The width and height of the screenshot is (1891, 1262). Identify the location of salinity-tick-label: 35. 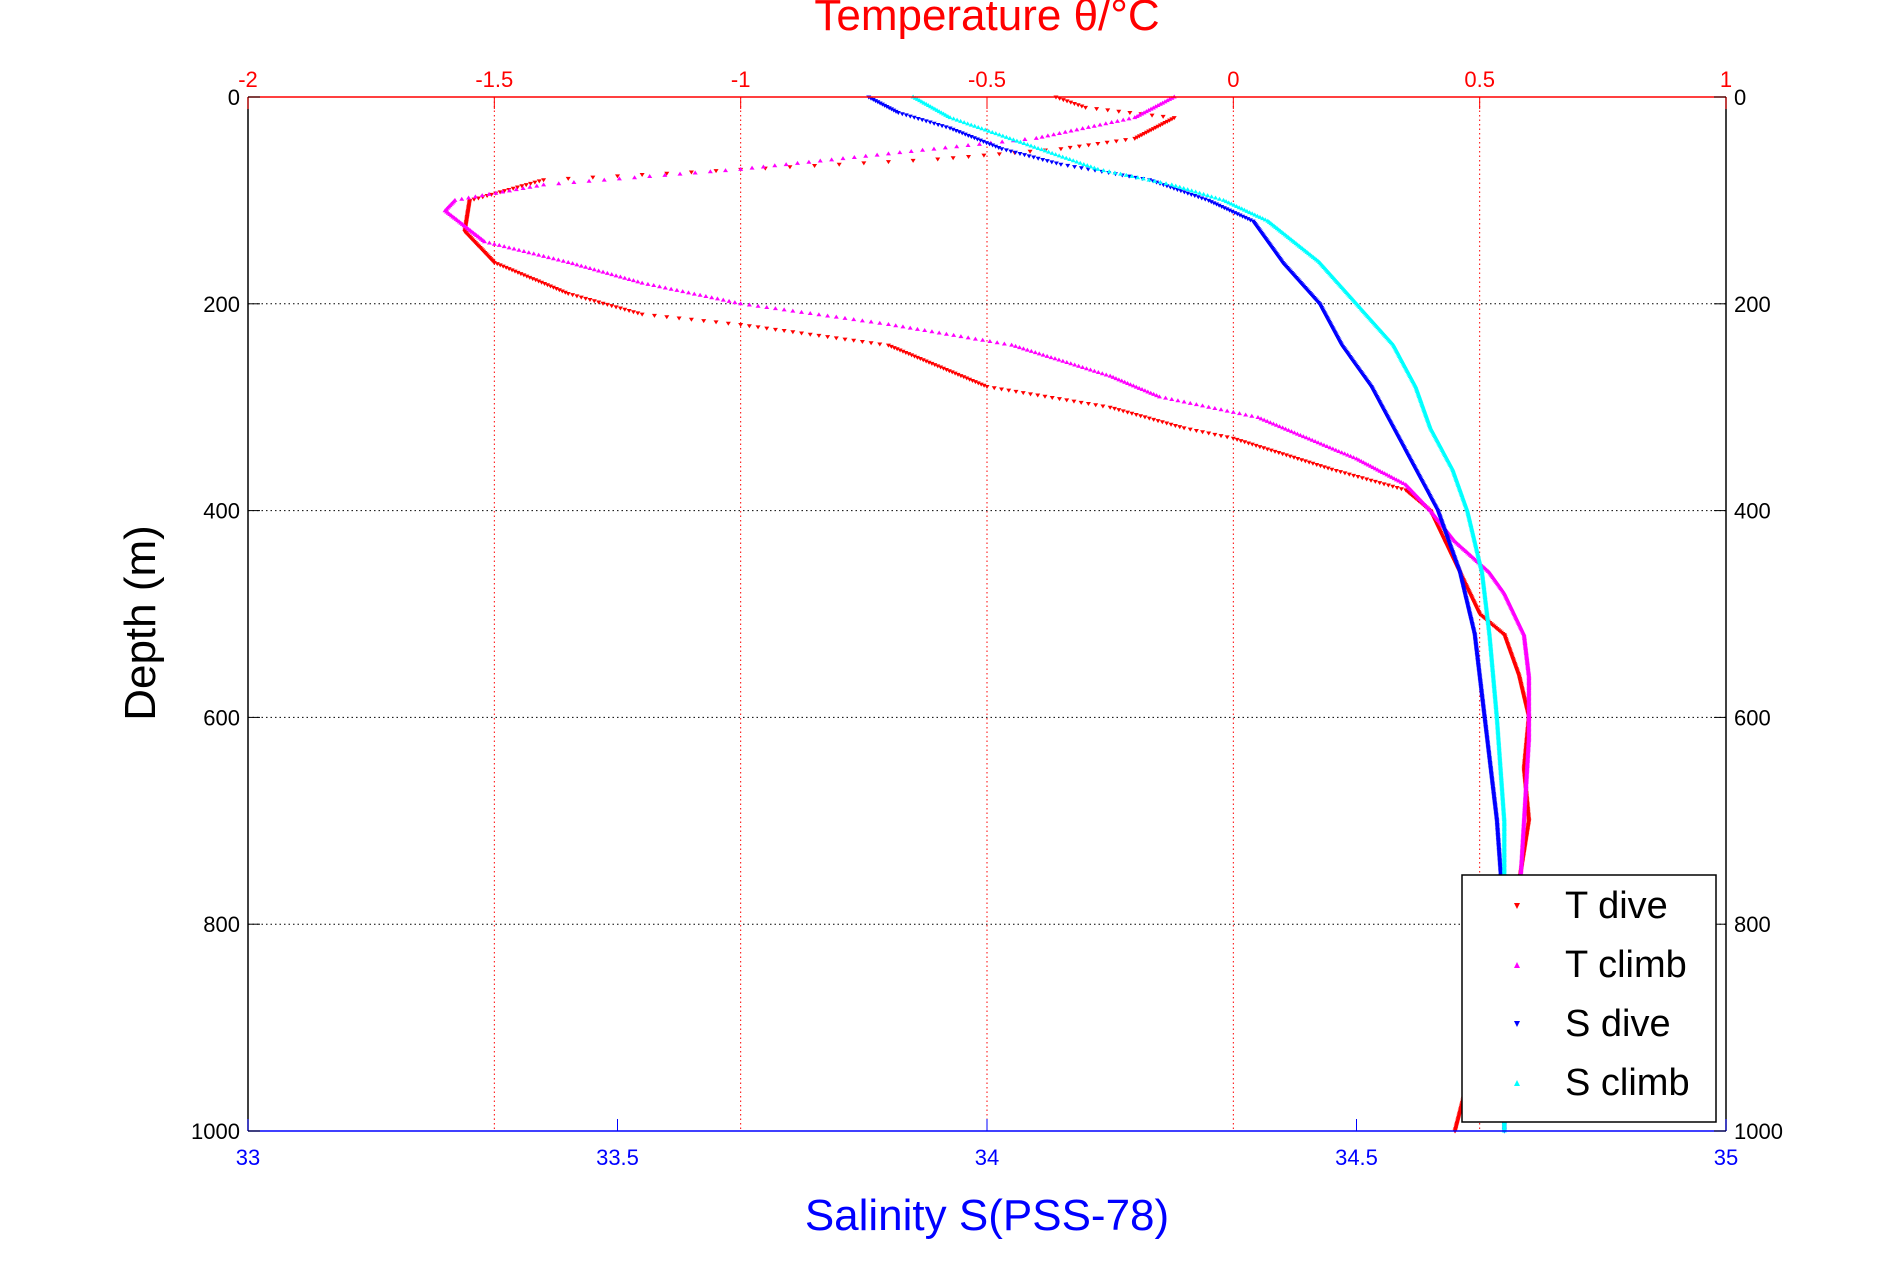
(1726, 1157).